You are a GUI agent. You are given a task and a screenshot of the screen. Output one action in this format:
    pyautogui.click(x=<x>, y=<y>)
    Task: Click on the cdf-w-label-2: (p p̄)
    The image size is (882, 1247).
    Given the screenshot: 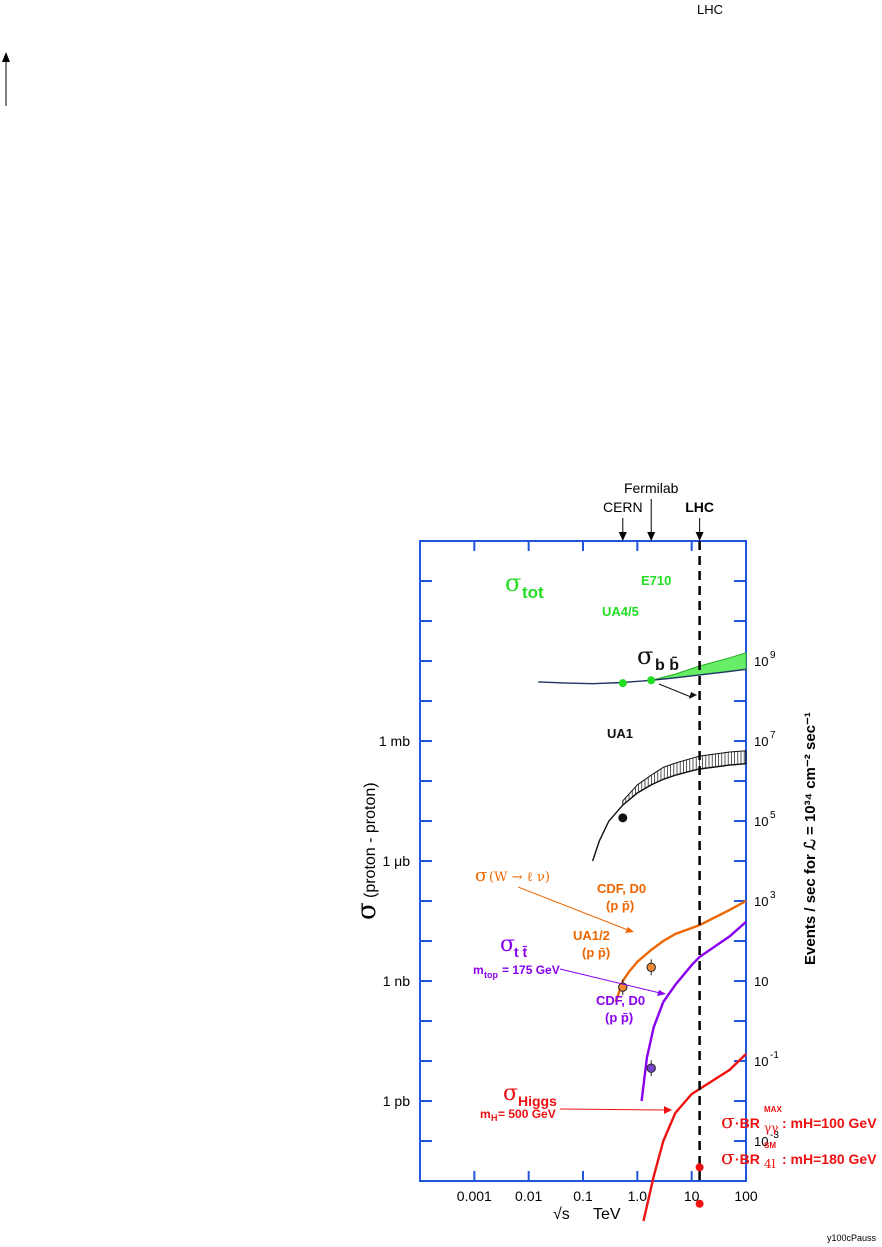 What is the action you would take?
    pyautogui.click(x=620, y=905)
    